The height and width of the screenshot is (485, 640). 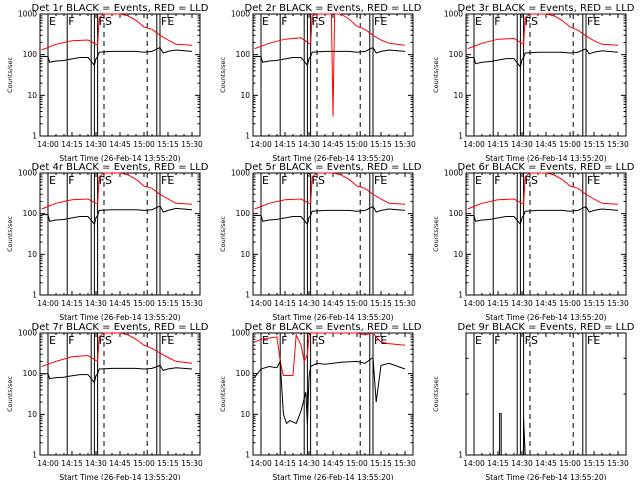 I want to click on chart-title: Det 2r BLACK = Events, RED = LLD, so click(x=333, y=8).